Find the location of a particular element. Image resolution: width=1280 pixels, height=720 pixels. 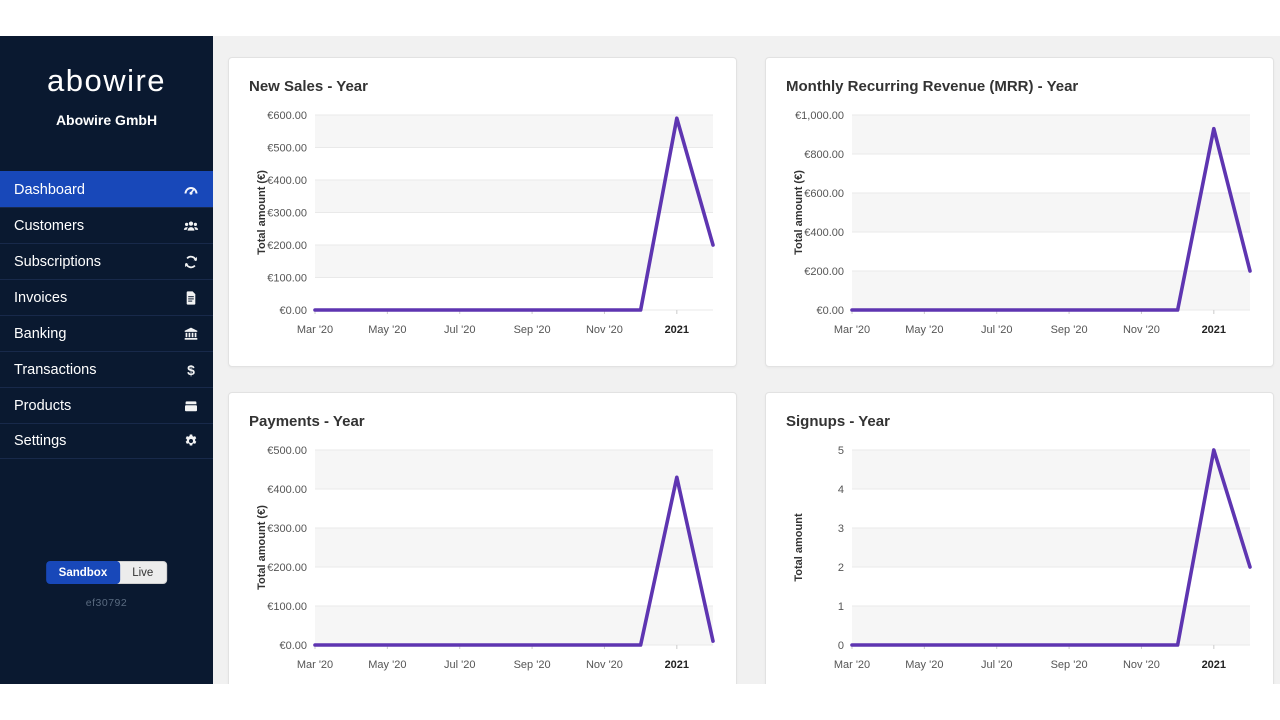

chart-title: Payments - Year is located at coordinates (307, 421).